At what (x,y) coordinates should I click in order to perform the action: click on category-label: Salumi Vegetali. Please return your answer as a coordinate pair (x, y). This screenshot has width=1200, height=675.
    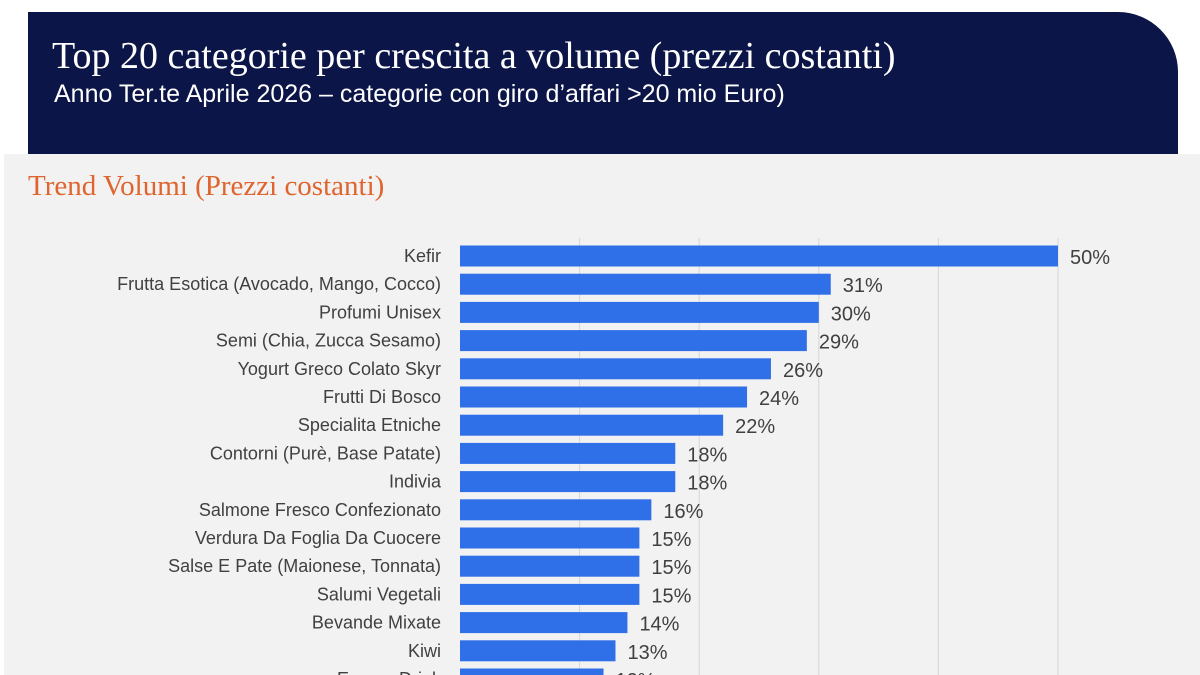
    Looking at the image, I should click on (379, 594).